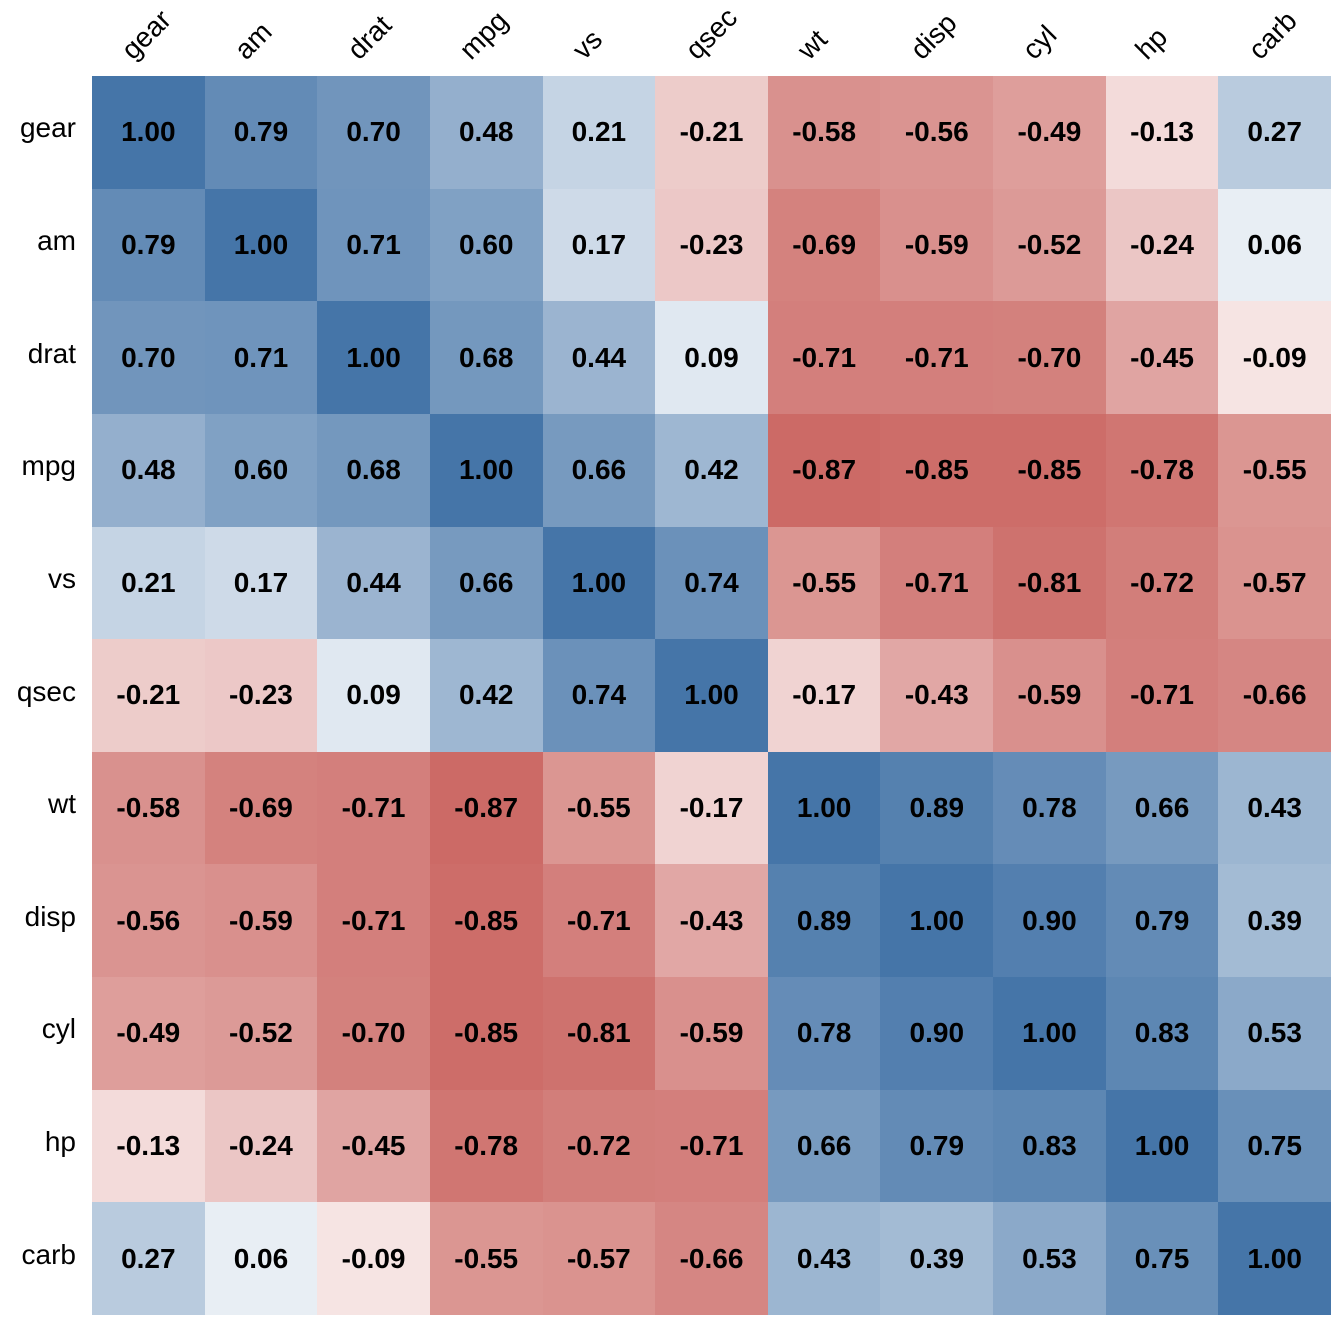  Describe the element at coordinates (373, 470) in the screenshot. I see `heatmap-cell: 0.68` at that location.